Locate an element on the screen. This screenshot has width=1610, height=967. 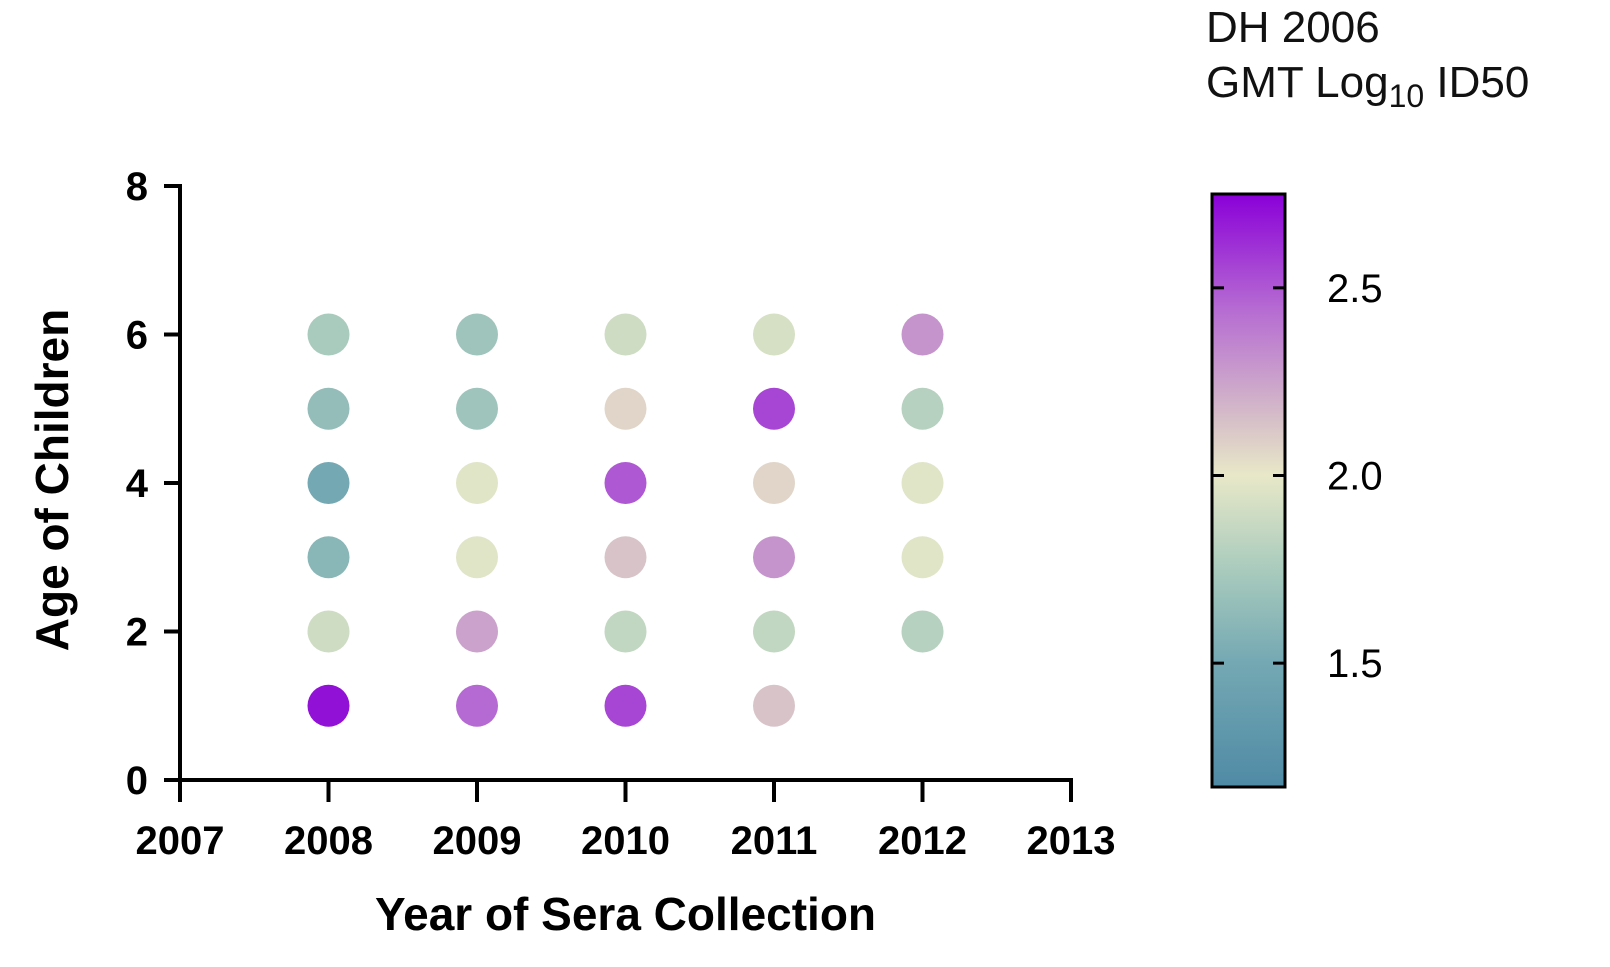
colorbar-gradient is located at coordinates (1248, 490).